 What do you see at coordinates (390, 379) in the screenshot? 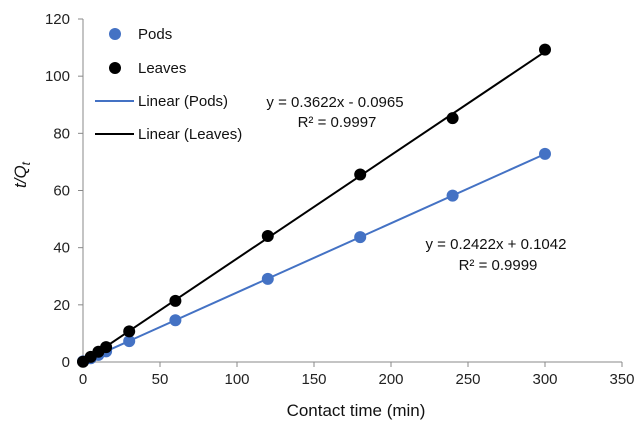
I see `x-tick-label: 200` at bounding box center [390, 379].